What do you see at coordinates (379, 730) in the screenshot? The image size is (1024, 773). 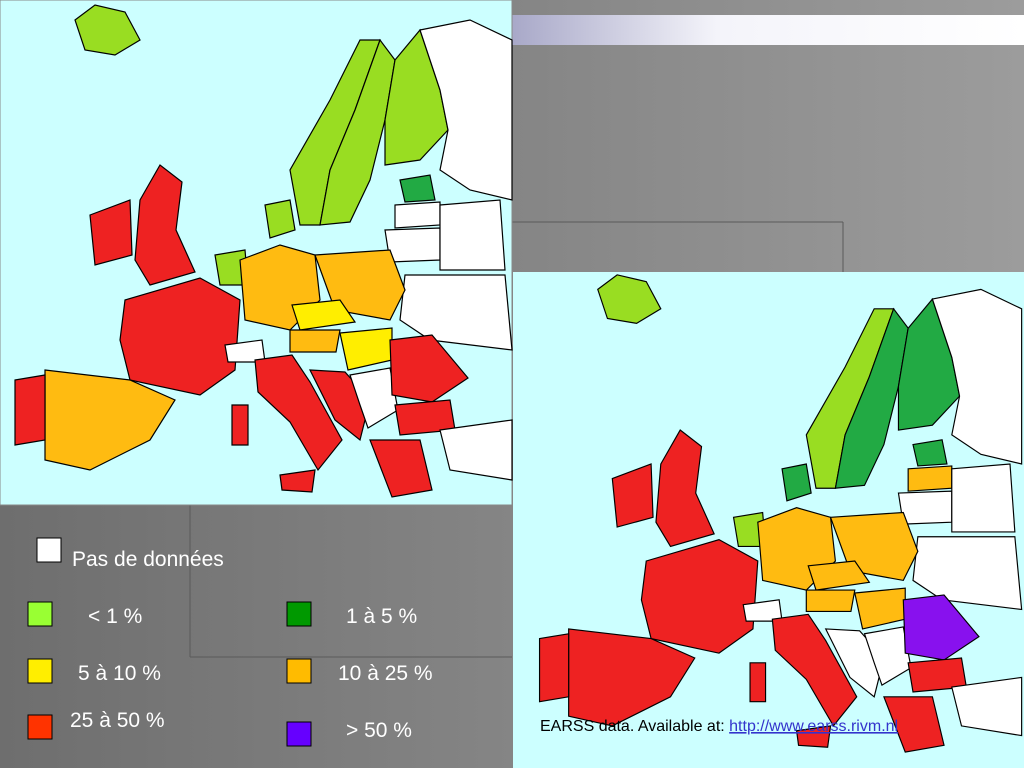 I see `legend-label: > 50 %` at bounding box center [379, 730].